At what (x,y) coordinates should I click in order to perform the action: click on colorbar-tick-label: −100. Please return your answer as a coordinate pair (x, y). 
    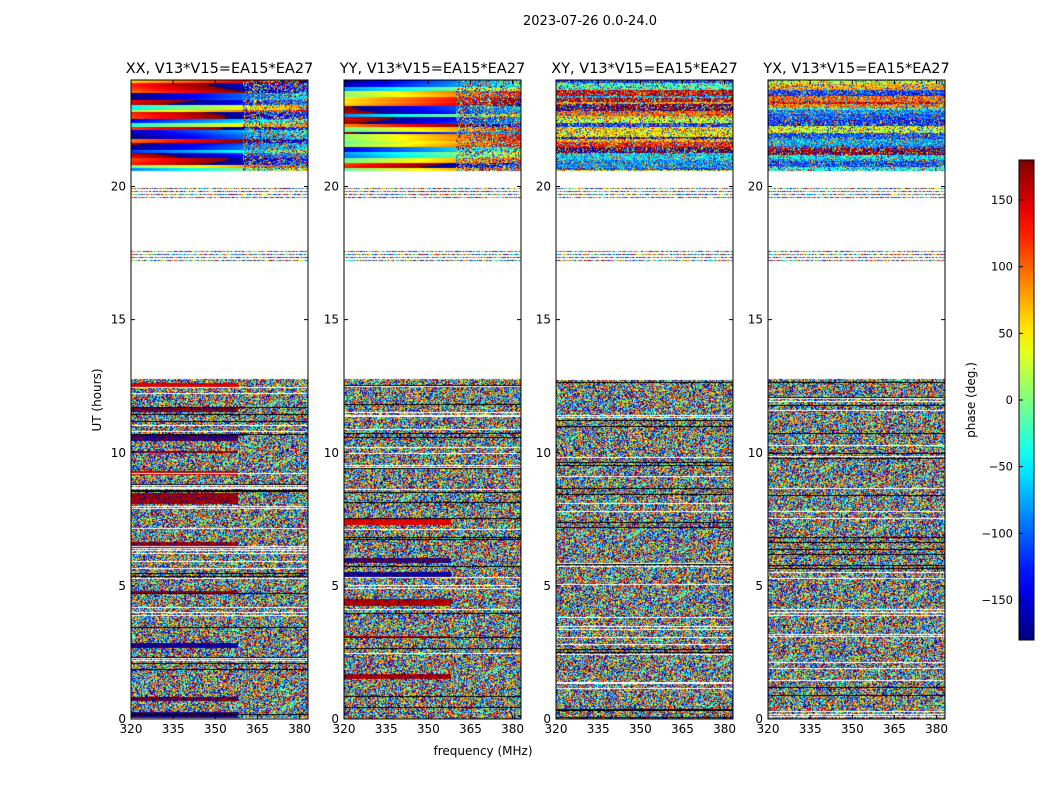
    Looking at the image, I should click on (997, 533).